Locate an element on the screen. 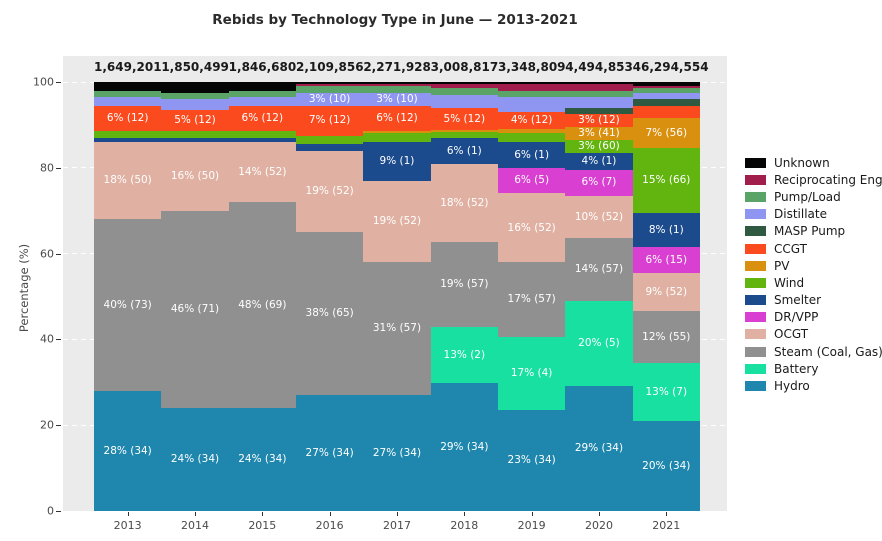  segment-label-steam-coal-gas-2017: 31% (57) is located at coordinates (397, 328).